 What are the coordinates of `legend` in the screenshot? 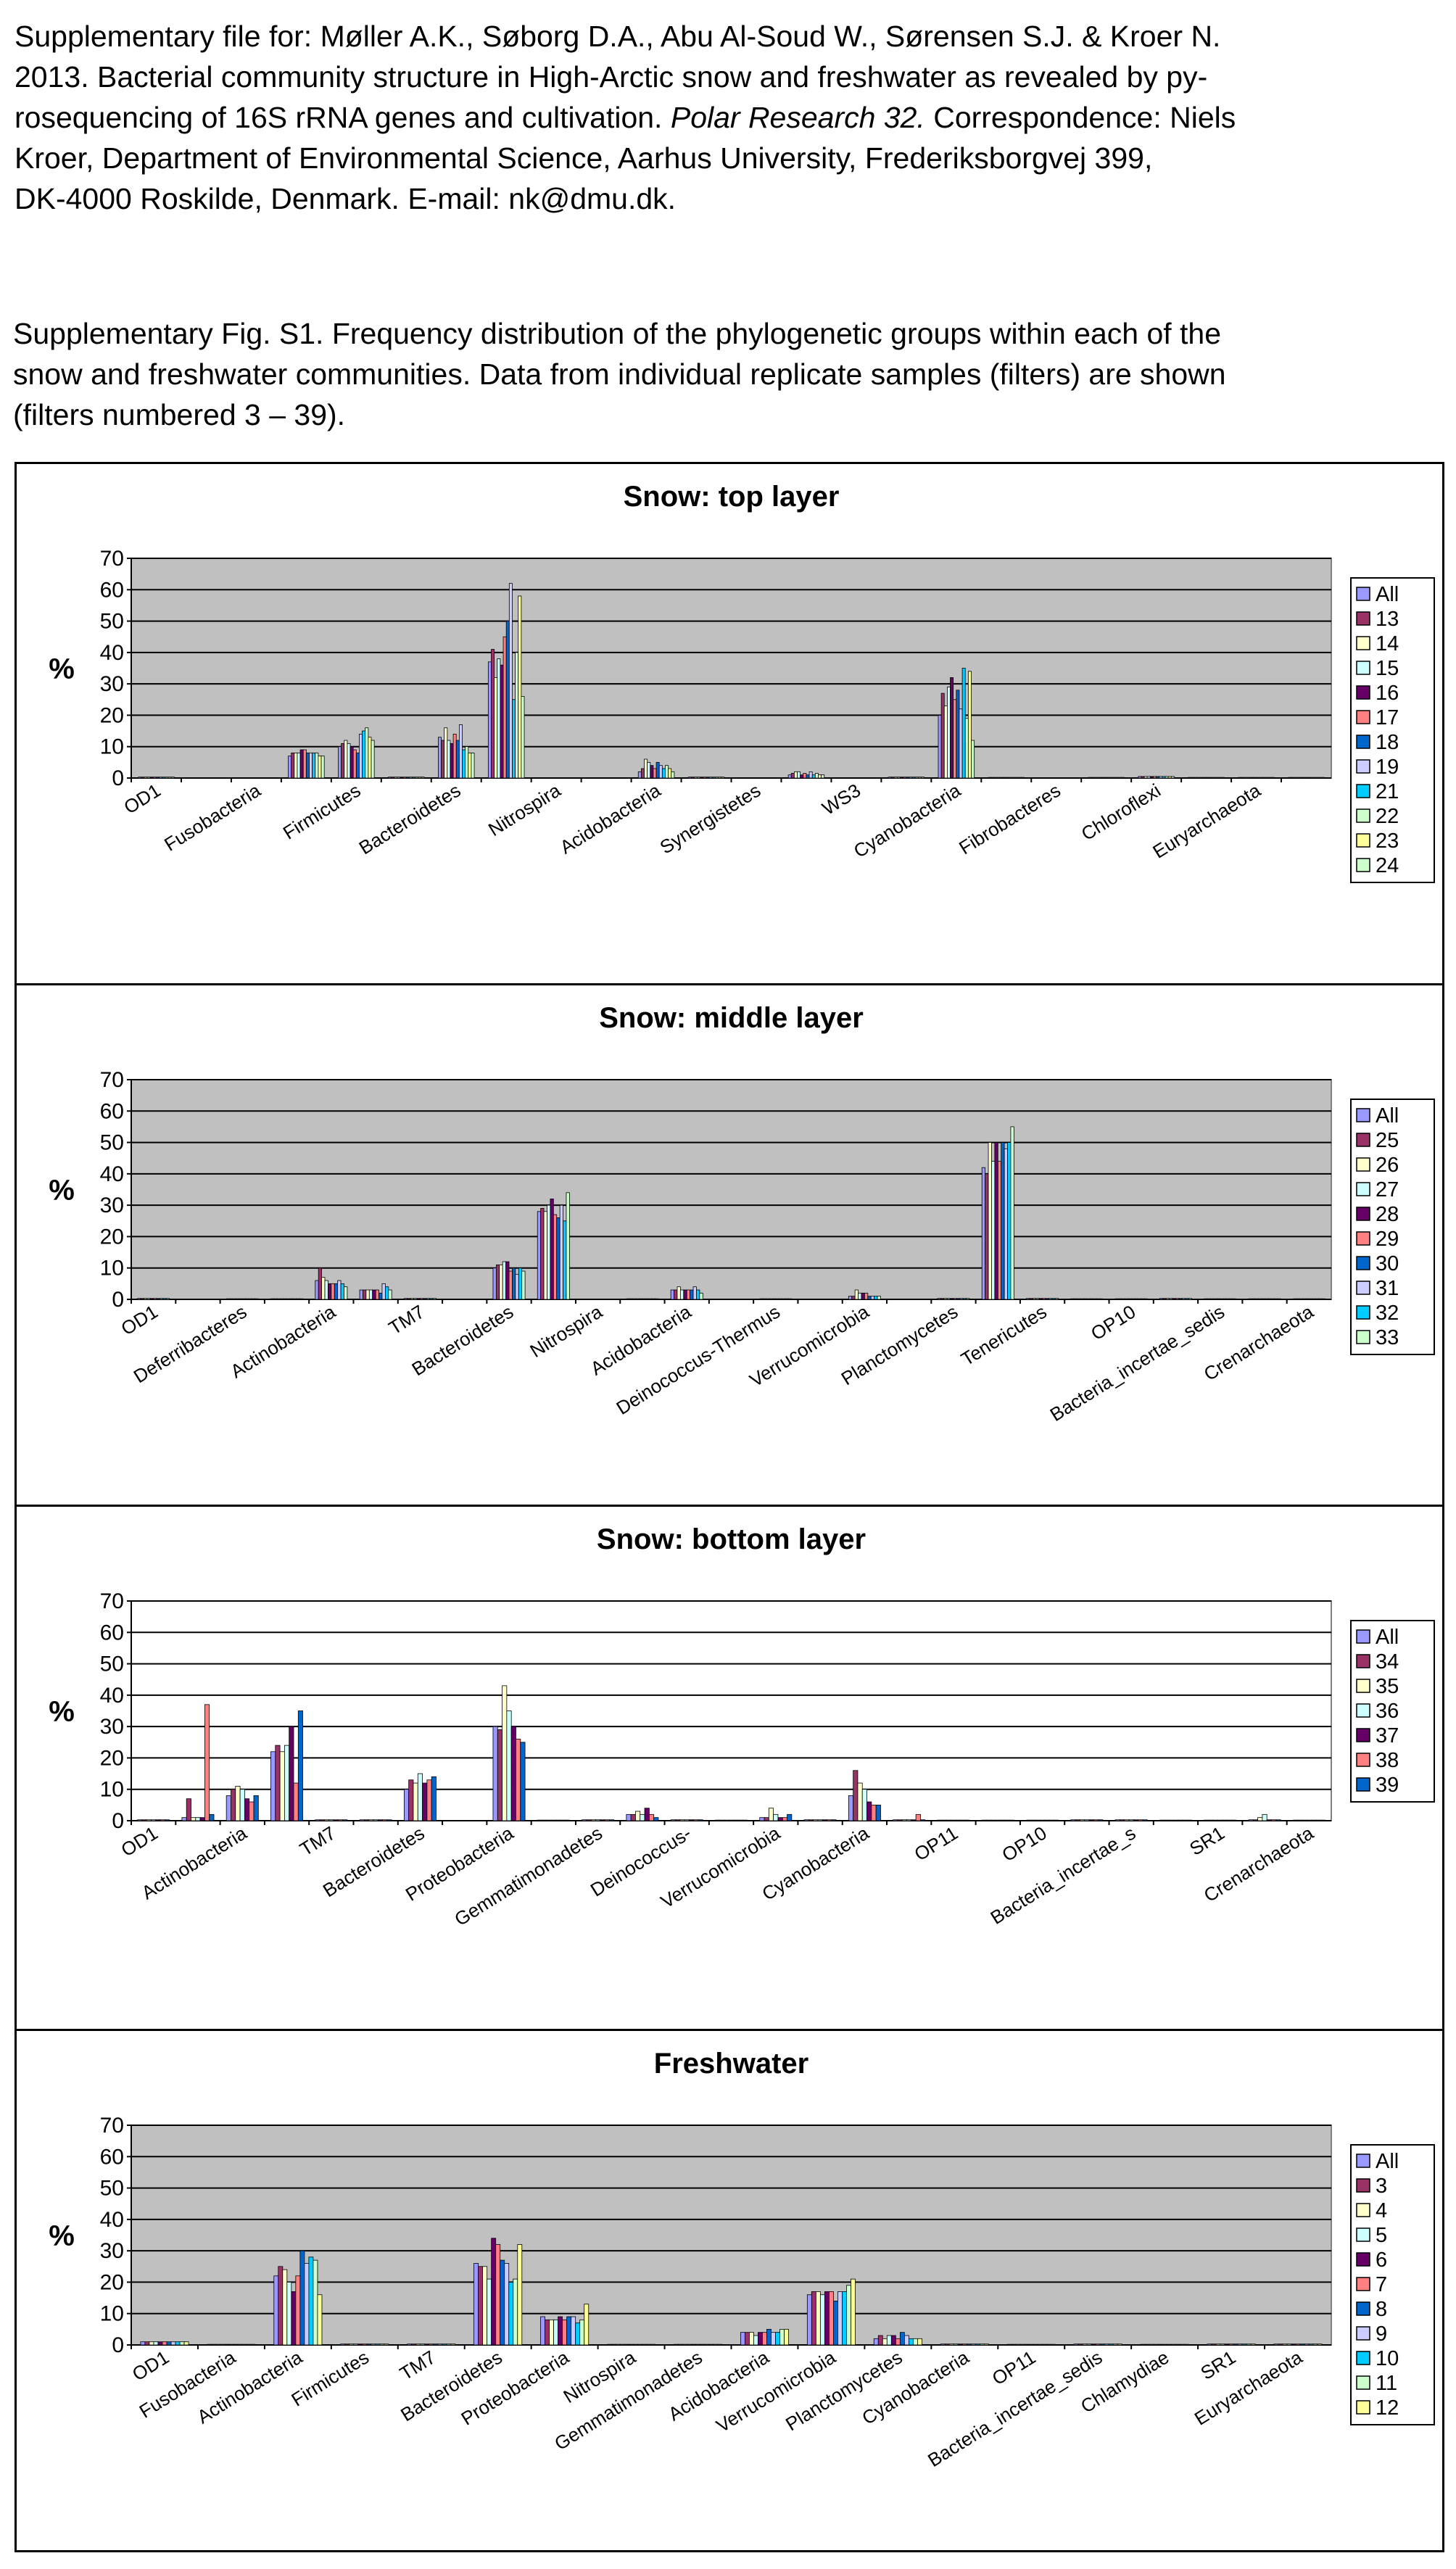 It's located at (1392, 730).